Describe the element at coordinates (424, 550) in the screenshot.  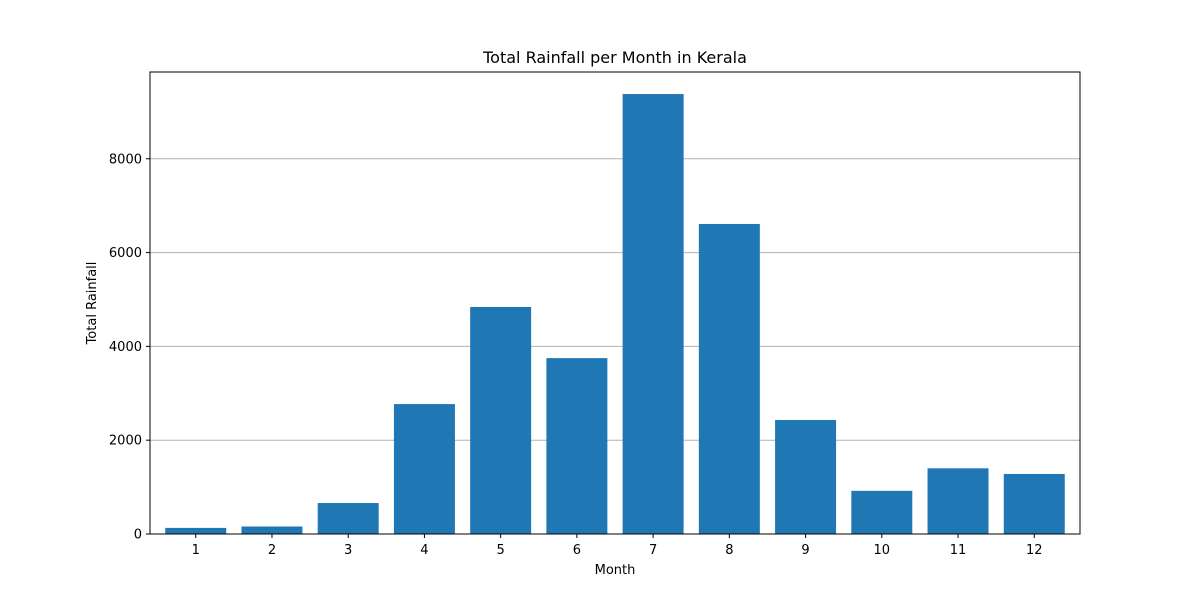
I see `x-tick-label: 4` at that location.